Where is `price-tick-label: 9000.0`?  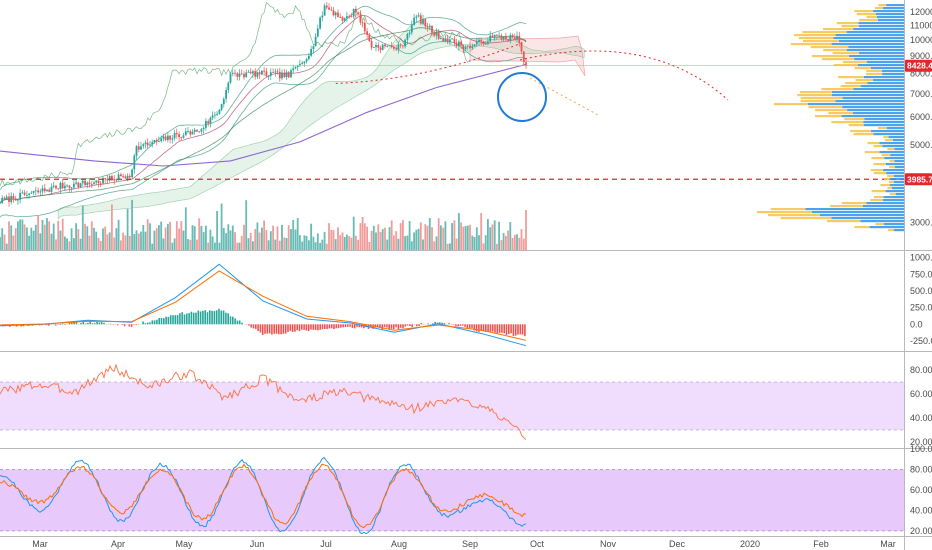 price-tick-label: 9000.0 is located at coordinates (921, 56).